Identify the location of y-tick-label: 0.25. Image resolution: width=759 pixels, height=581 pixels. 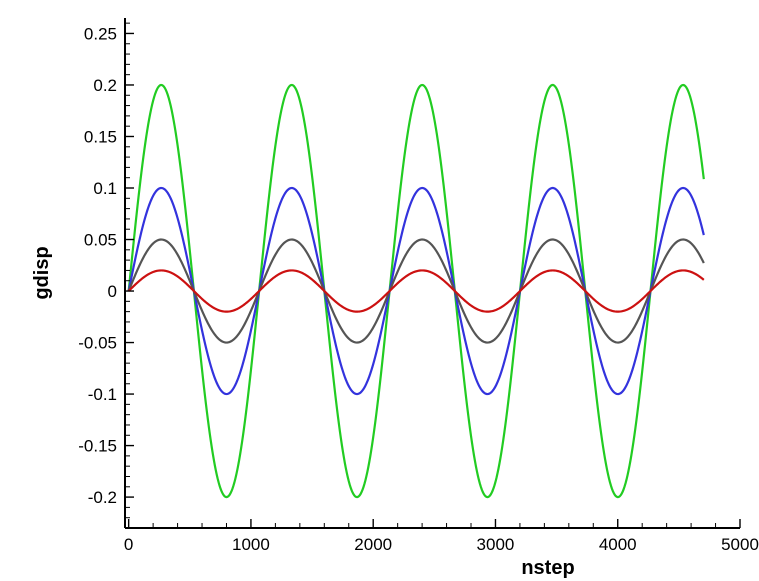
(100, 33).